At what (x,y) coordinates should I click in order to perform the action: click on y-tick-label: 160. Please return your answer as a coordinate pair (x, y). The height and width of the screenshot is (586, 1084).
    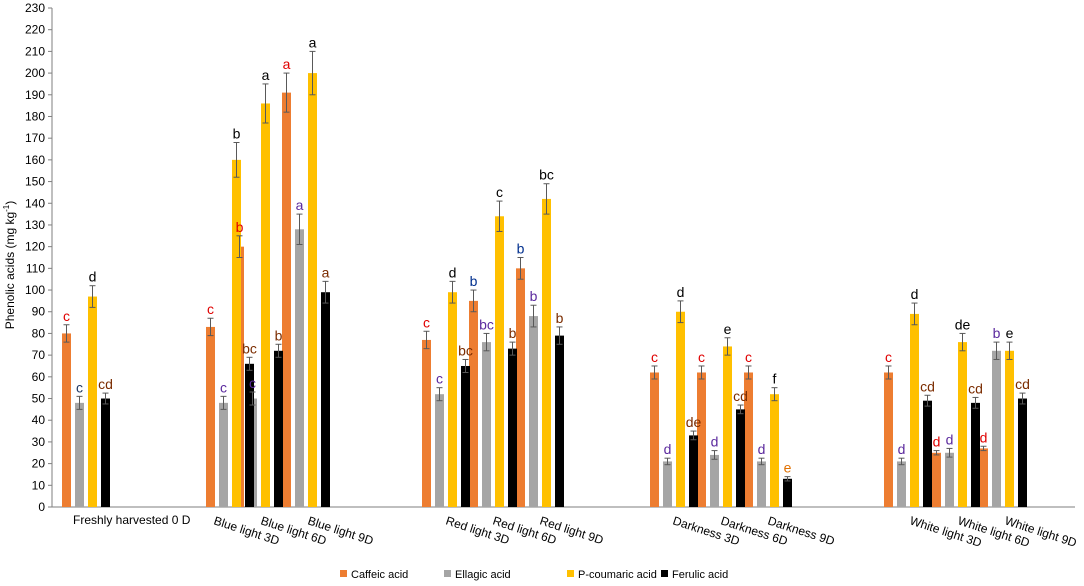
    Looking at the image, I should click on (35, 160).